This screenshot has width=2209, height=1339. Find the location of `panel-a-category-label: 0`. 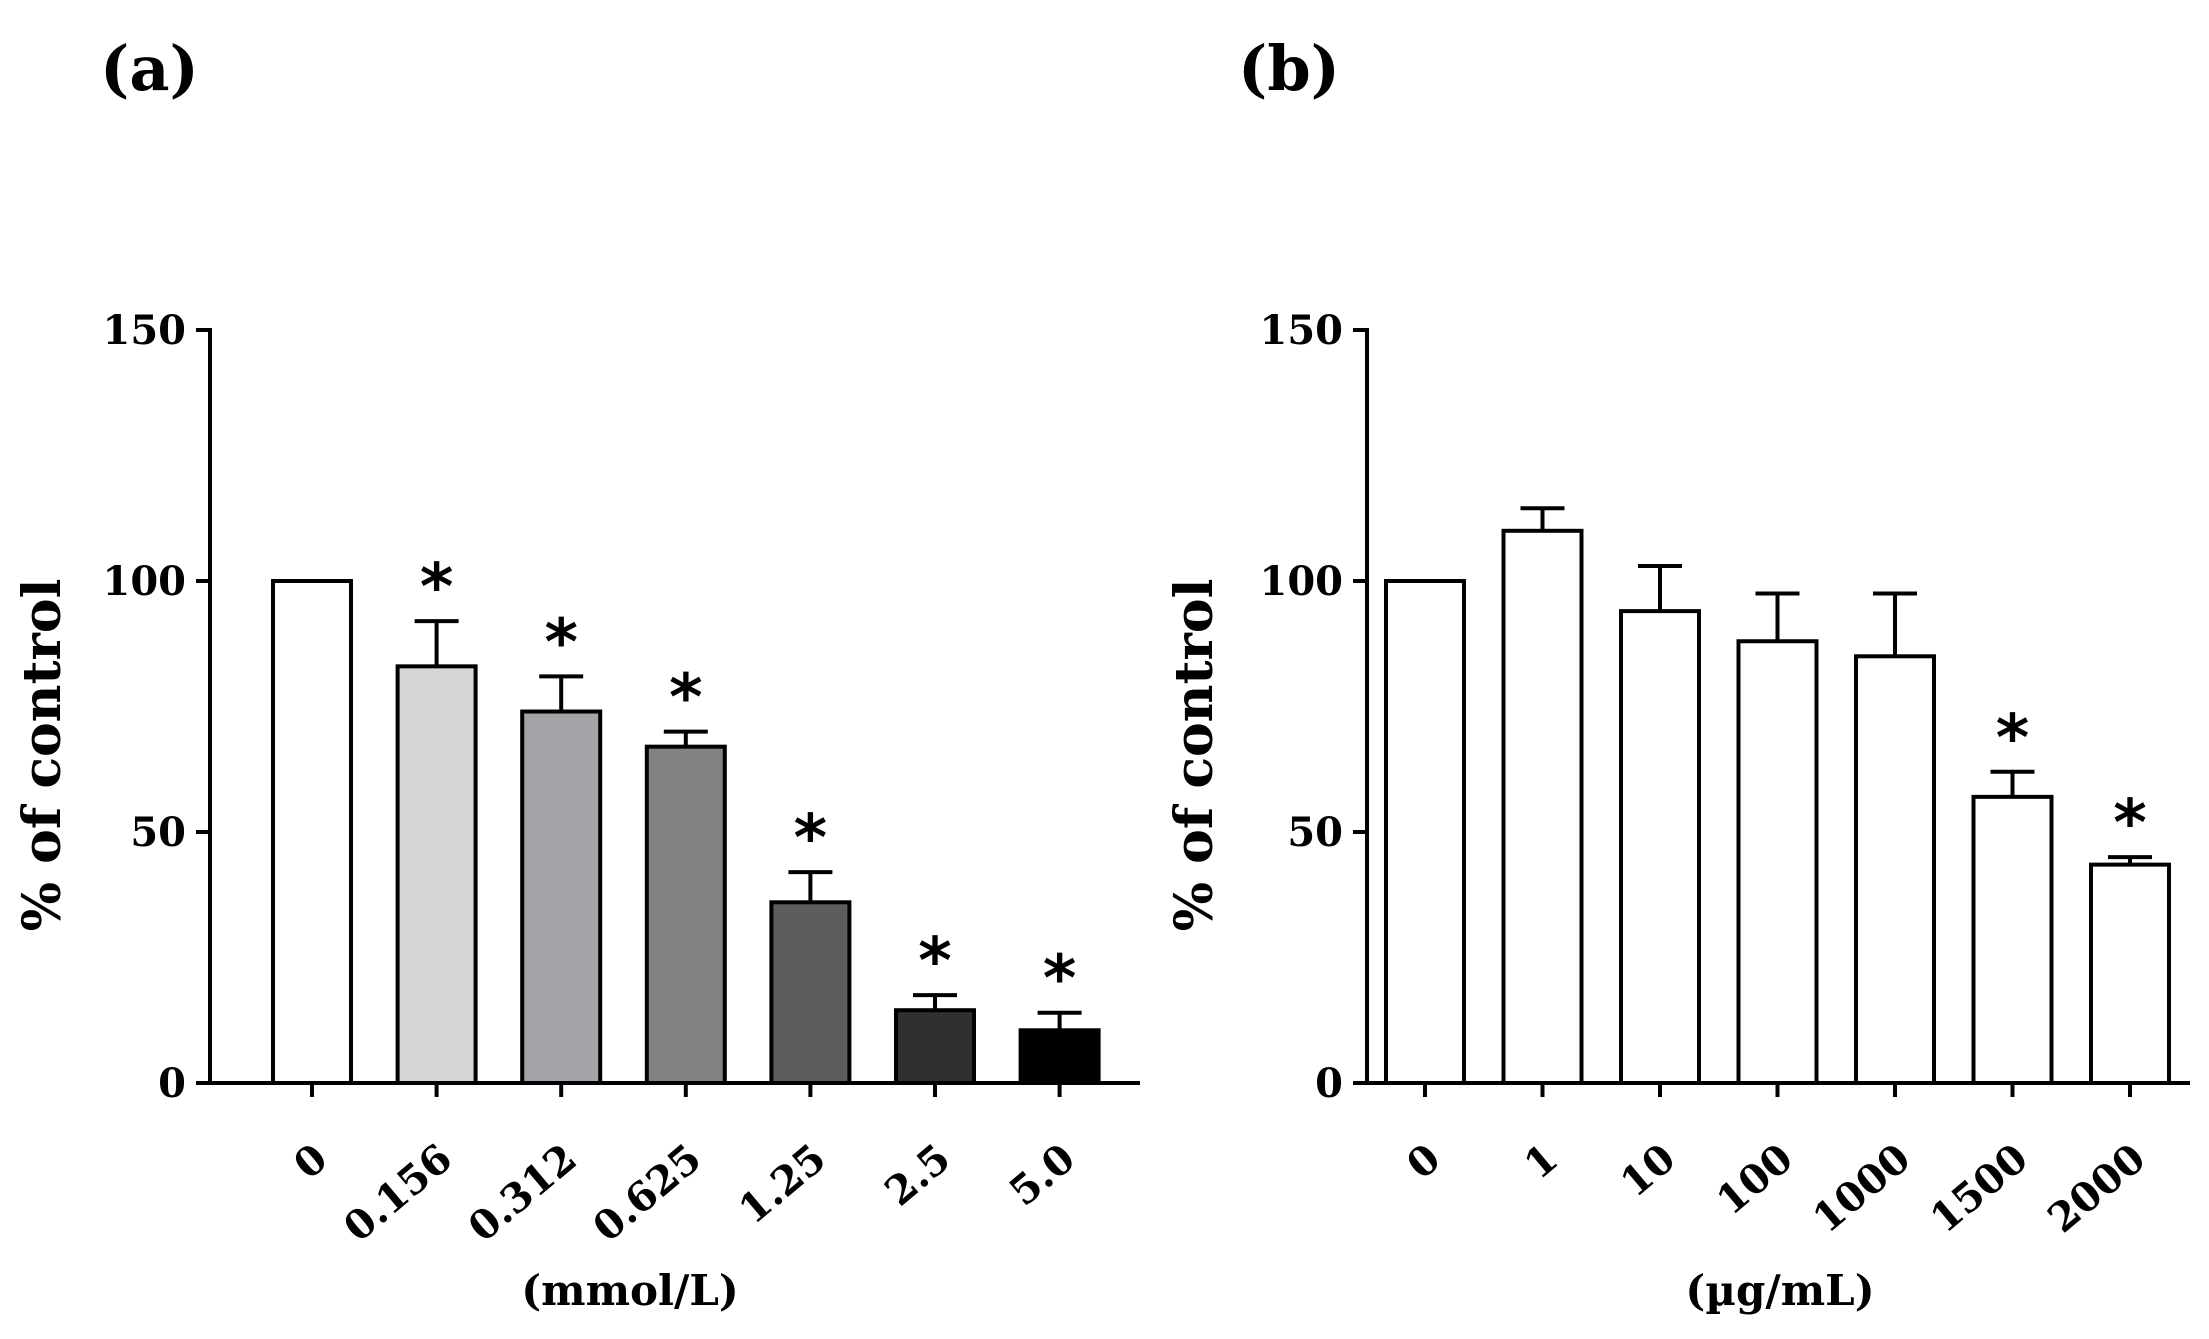

panel-a-category-label: 0 is located at coordinates (311, 1162).